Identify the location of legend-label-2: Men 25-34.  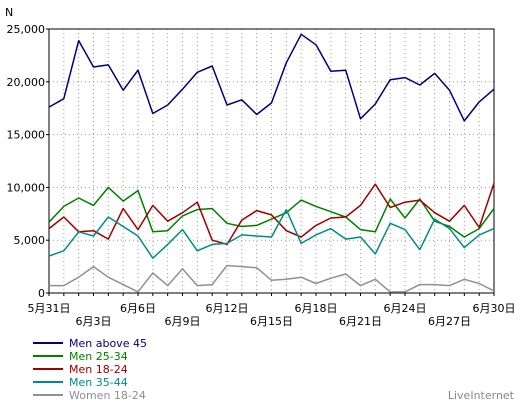
(98, 356).